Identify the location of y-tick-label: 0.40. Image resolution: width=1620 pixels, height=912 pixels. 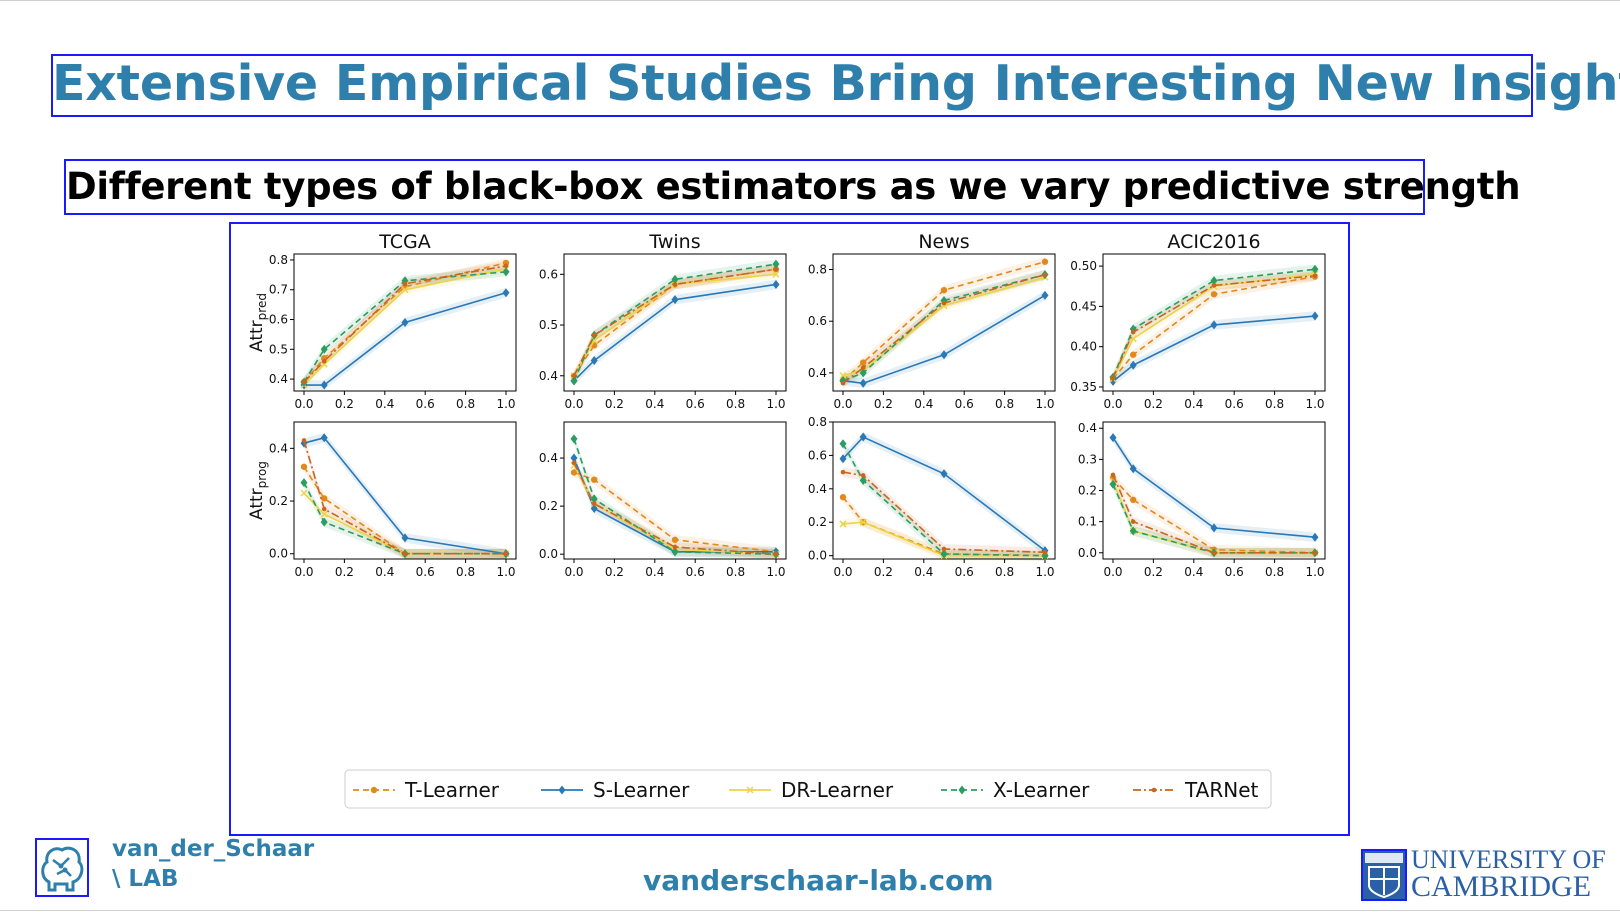
(1083, 347).